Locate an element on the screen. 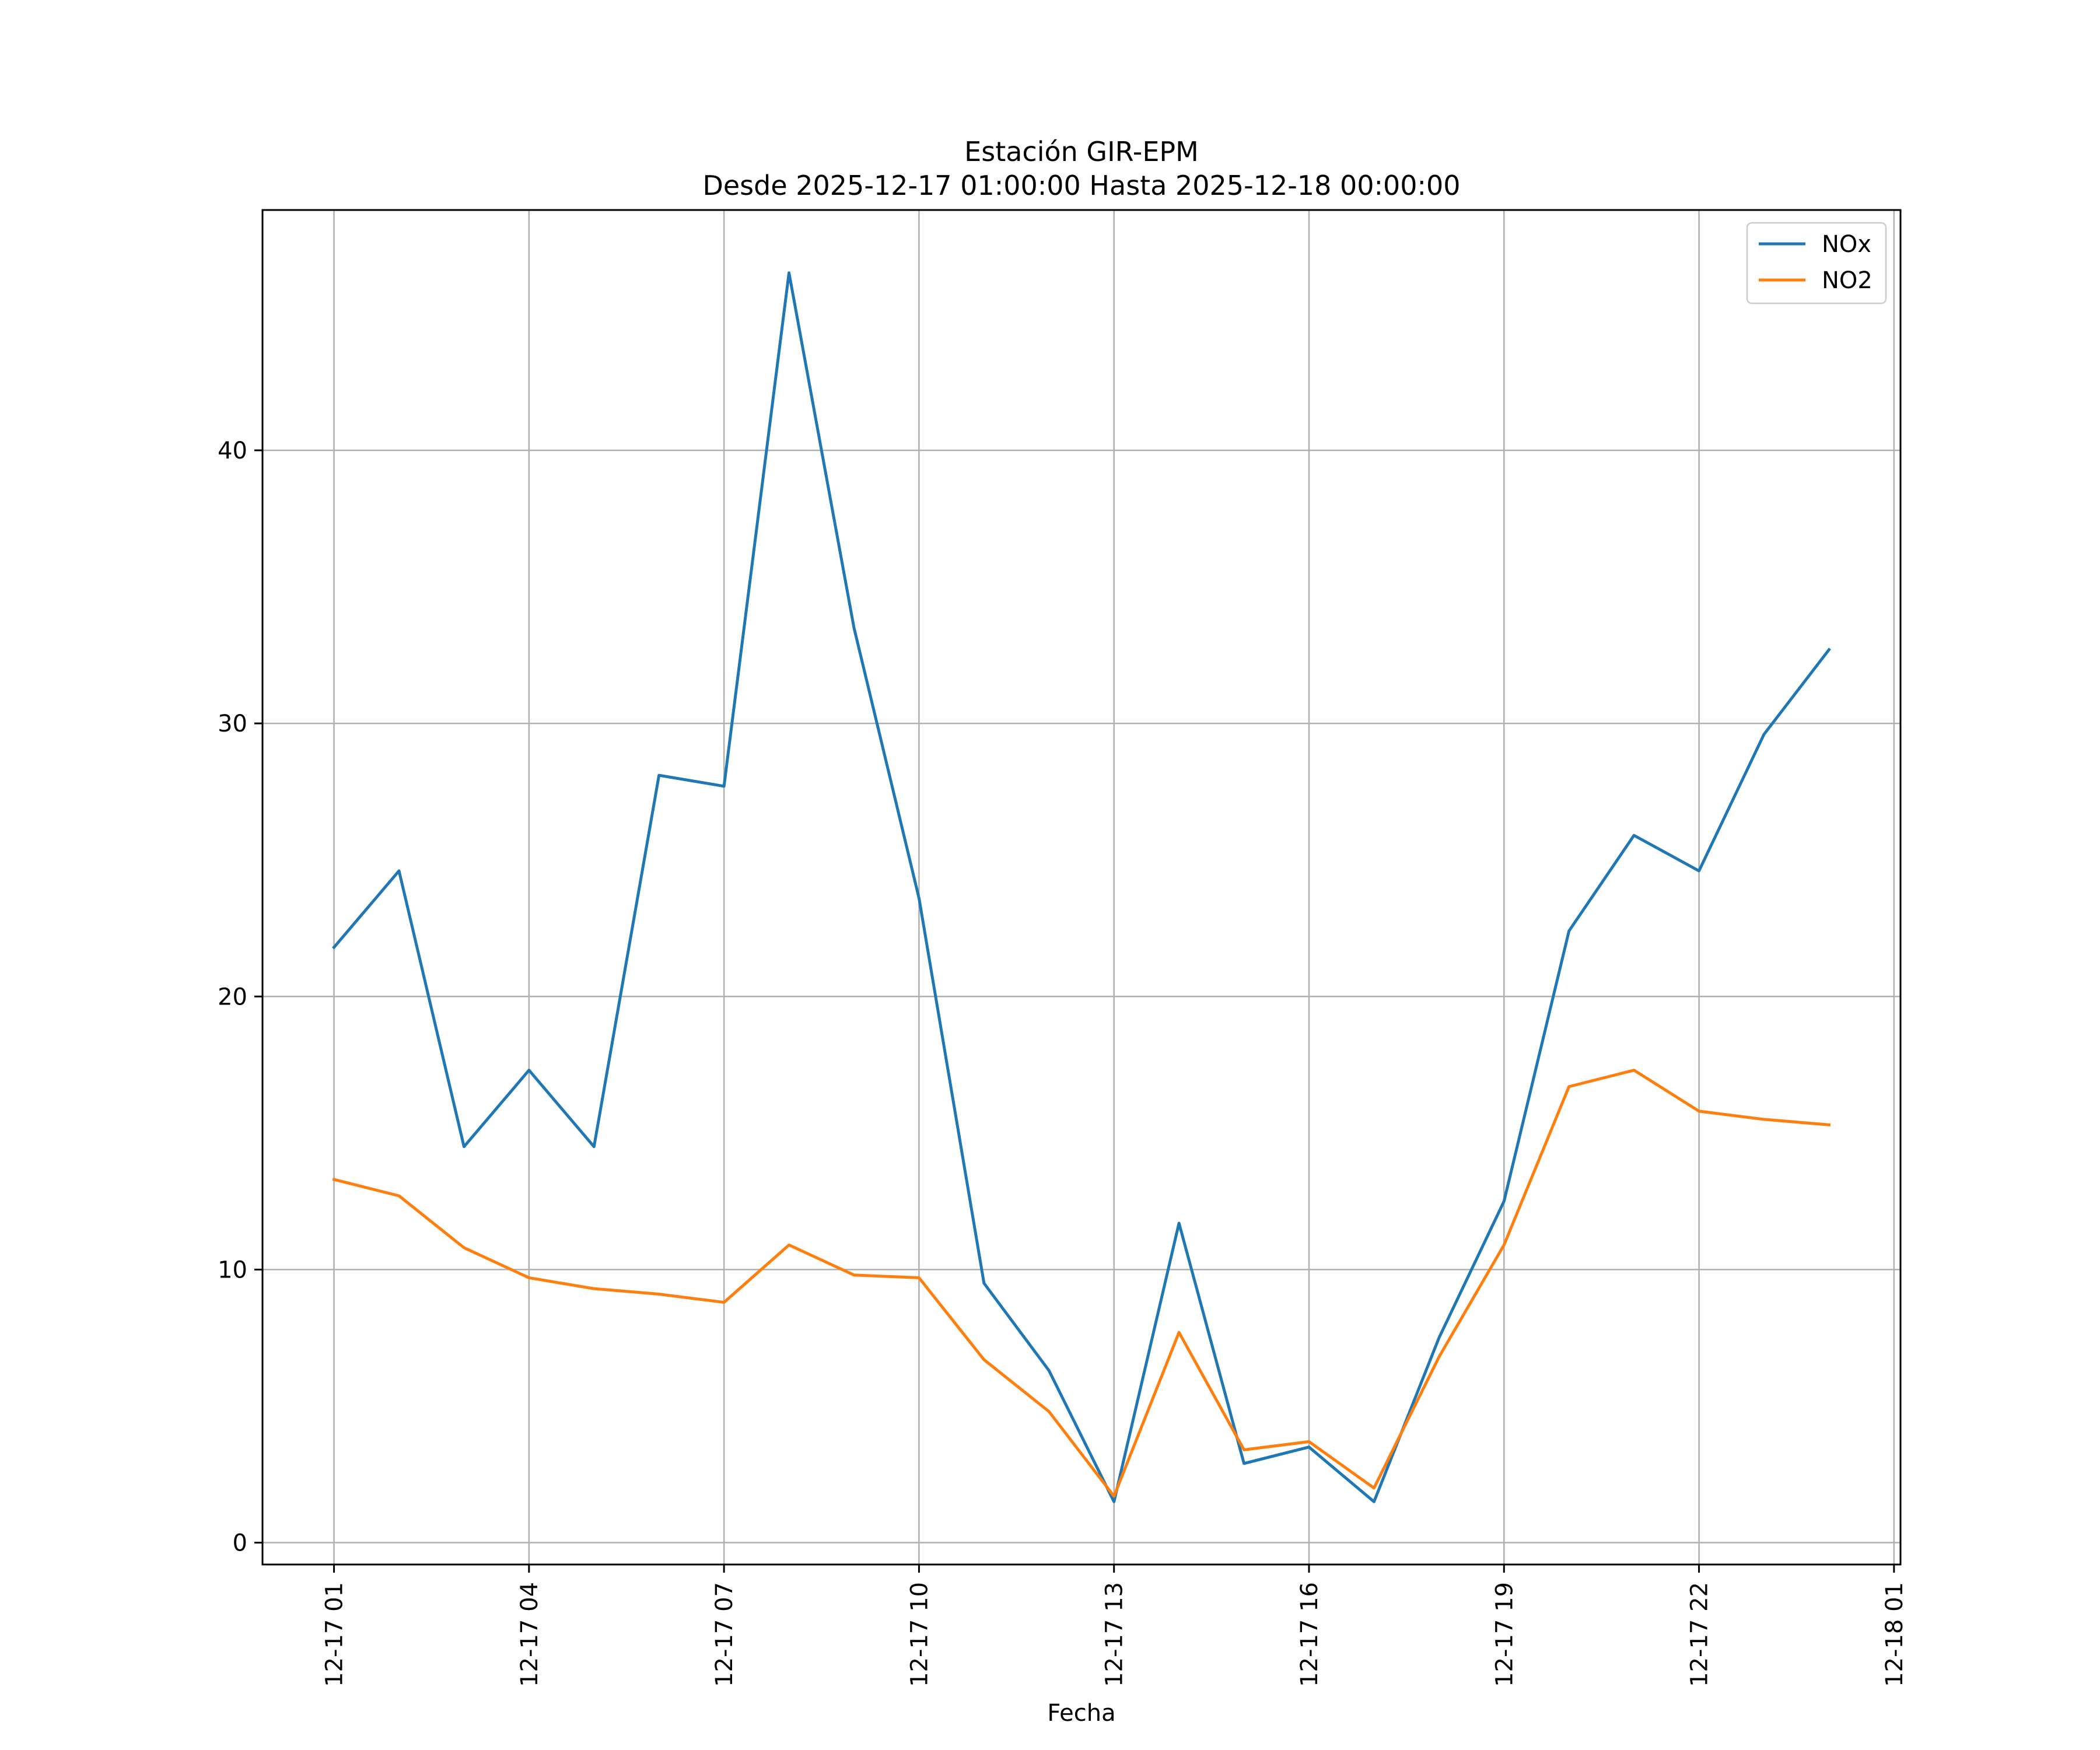  x-tick-label: 12-17 07 is located at coordinates (724, 1634).